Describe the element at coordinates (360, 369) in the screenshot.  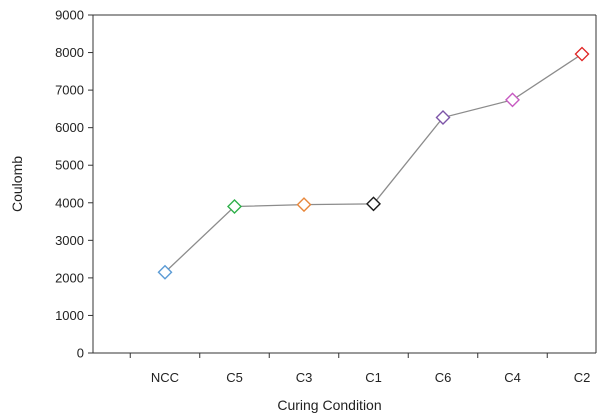
I see `x-axis-ticks: NCC C5 C3 C1 C6 C4 C2` at that location.